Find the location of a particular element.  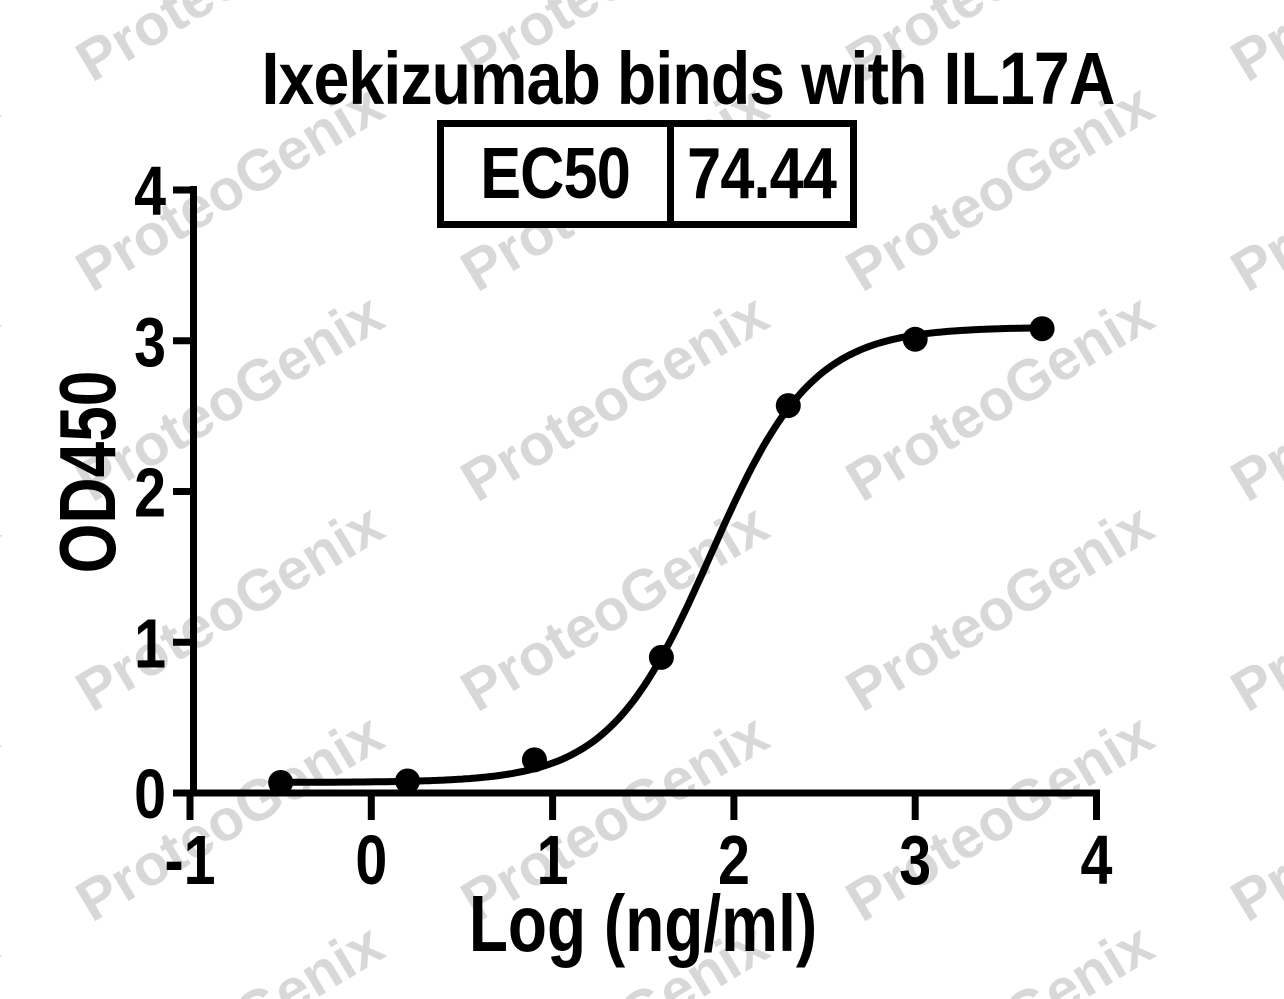

x-tick-label: 0 is located at coordinates (371, 860).